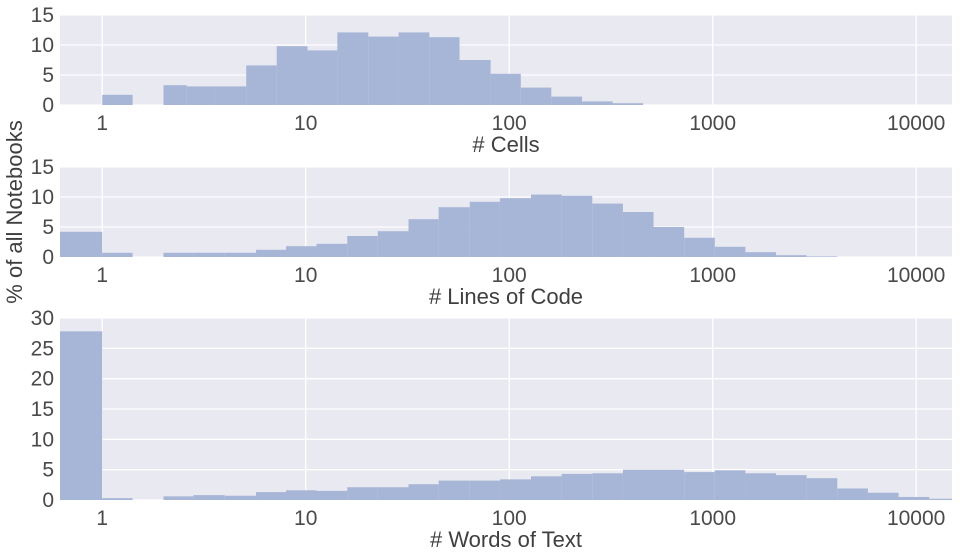 The height and width of the screenshot is (557, 960). What do you see at coordinates (42, 379) in the screenshot?
I see `y-tick-label: 20` at bounding box center [42, 379].